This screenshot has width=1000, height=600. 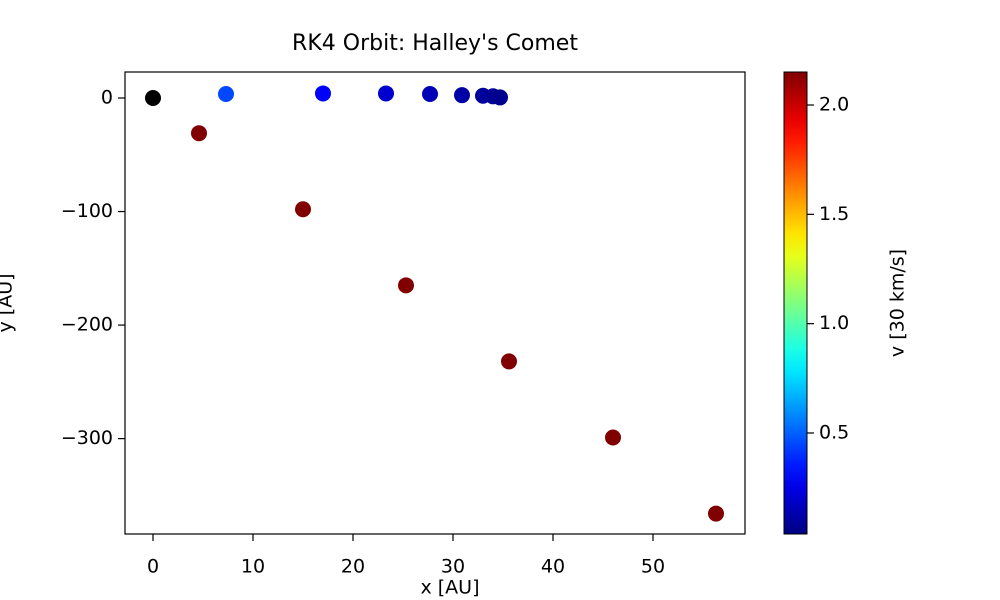 What do you see at coordinates (653, 567) in the screenshot?
I see `x-tick-label: 50` at bounding box center [653, 567].